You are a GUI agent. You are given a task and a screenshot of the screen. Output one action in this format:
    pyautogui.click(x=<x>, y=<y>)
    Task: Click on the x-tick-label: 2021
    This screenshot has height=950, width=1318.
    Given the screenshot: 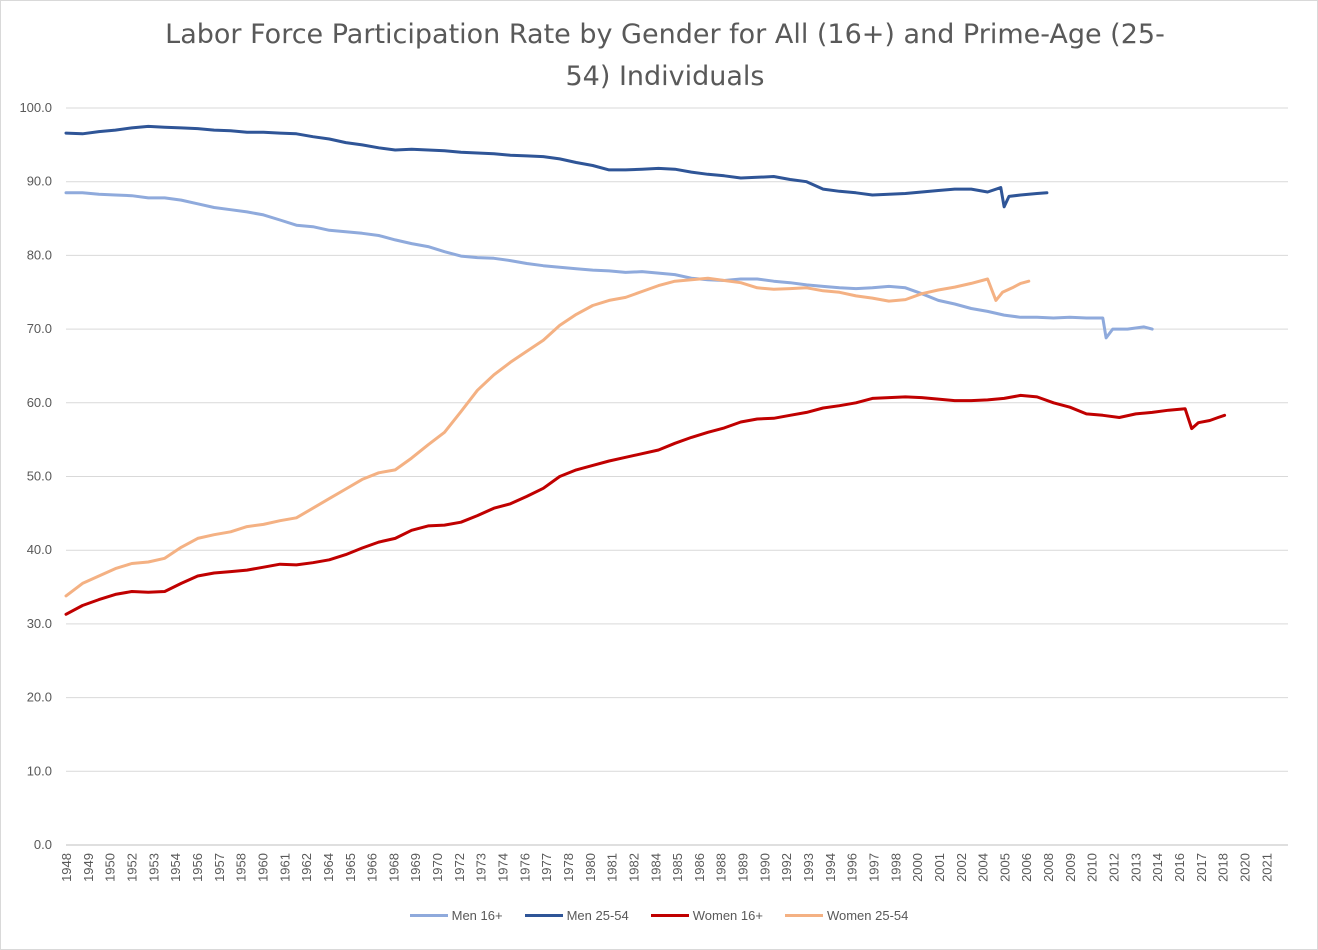 What is the action you would take?
    pyautogui.click(x=1266, y=867)
    